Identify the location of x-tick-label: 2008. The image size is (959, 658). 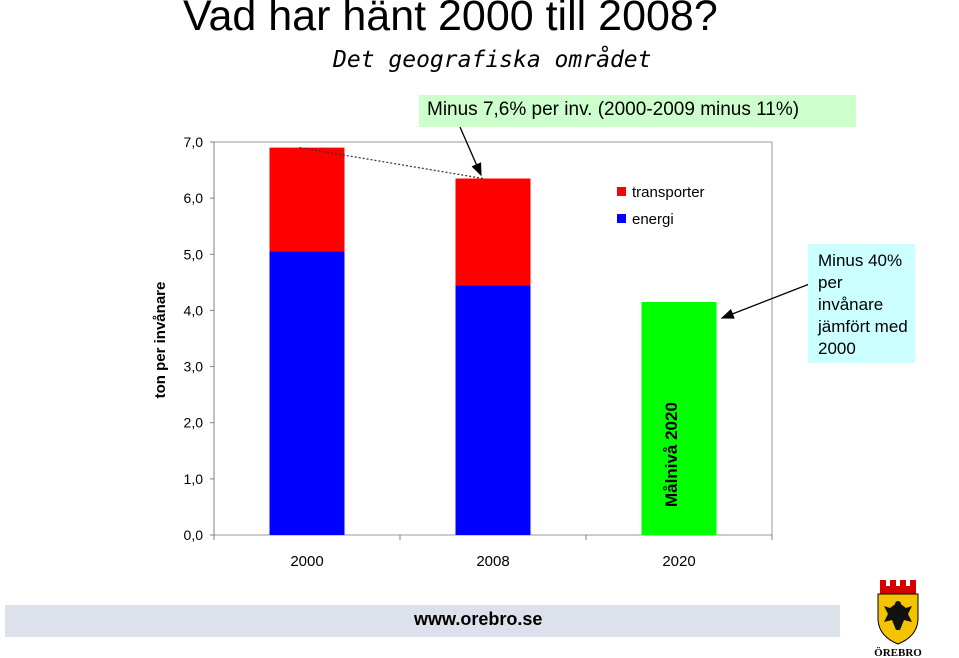
(492, 561).